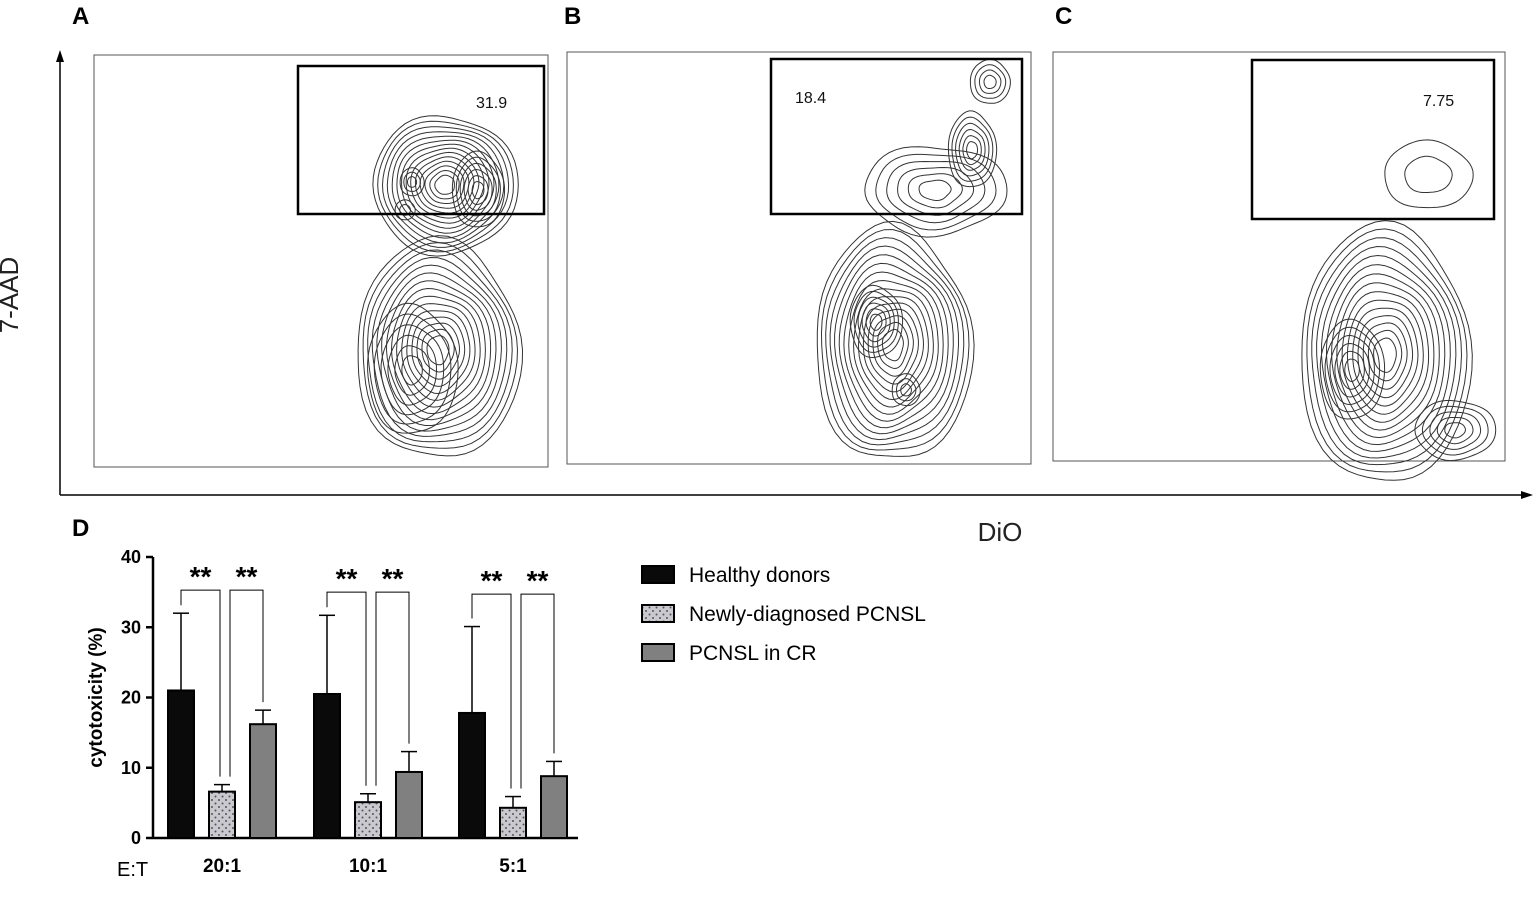 The height and width of the screenshot is (915, 1535). What do you see at coordinates (1000, 532) in the screenshot?
I see `flow-x-axis-title: DiO` at bounding box center [1000, 532].